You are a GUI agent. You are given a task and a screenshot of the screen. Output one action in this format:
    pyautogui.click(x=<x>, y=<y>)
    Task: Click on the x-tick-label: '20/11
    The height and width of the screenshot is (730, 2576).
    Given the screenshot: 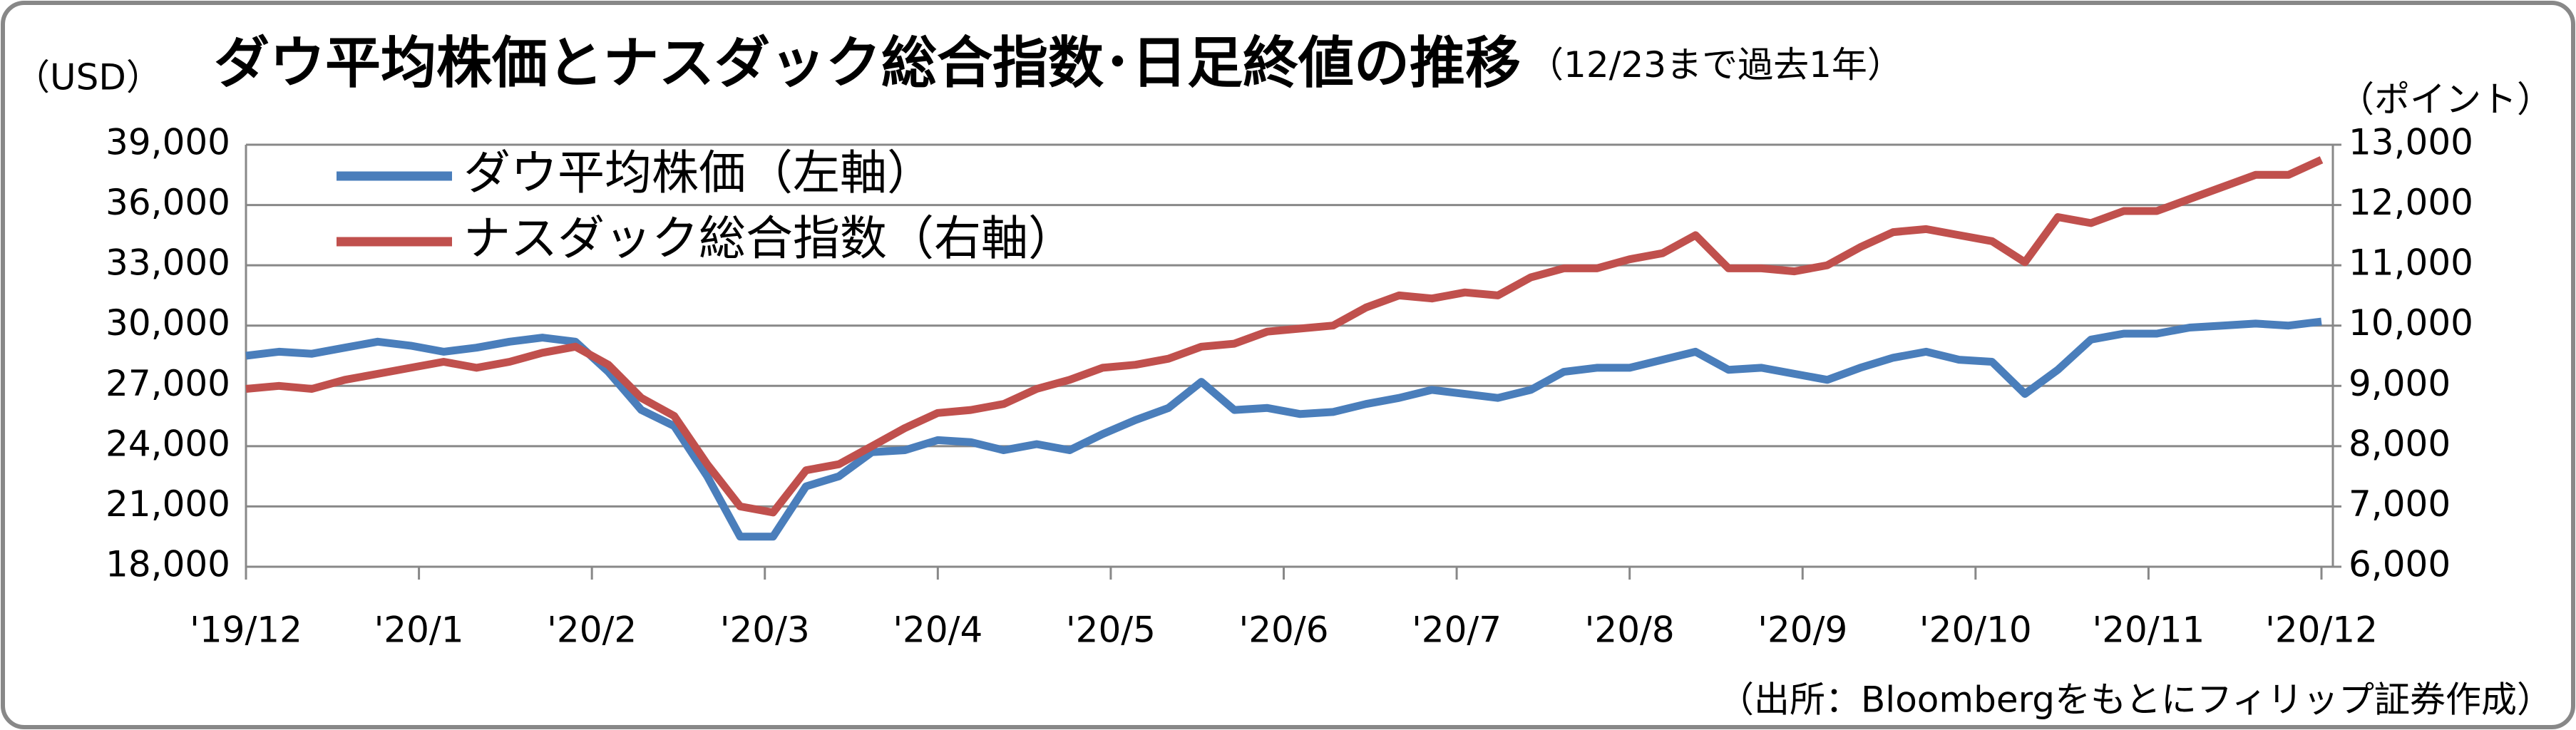 What is the action you would take?
    pyautogui.click(x=2148, y=630)
    